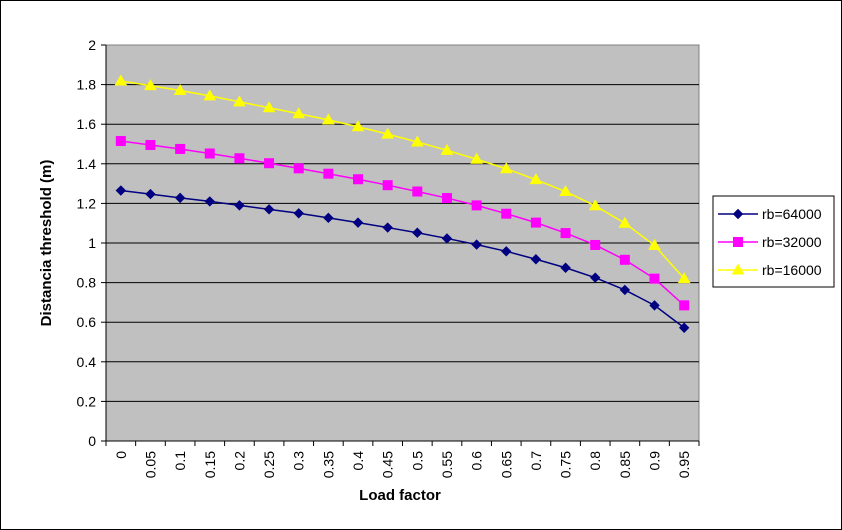  I want to click on x-tick-label: 0.7, so click(536, 461).